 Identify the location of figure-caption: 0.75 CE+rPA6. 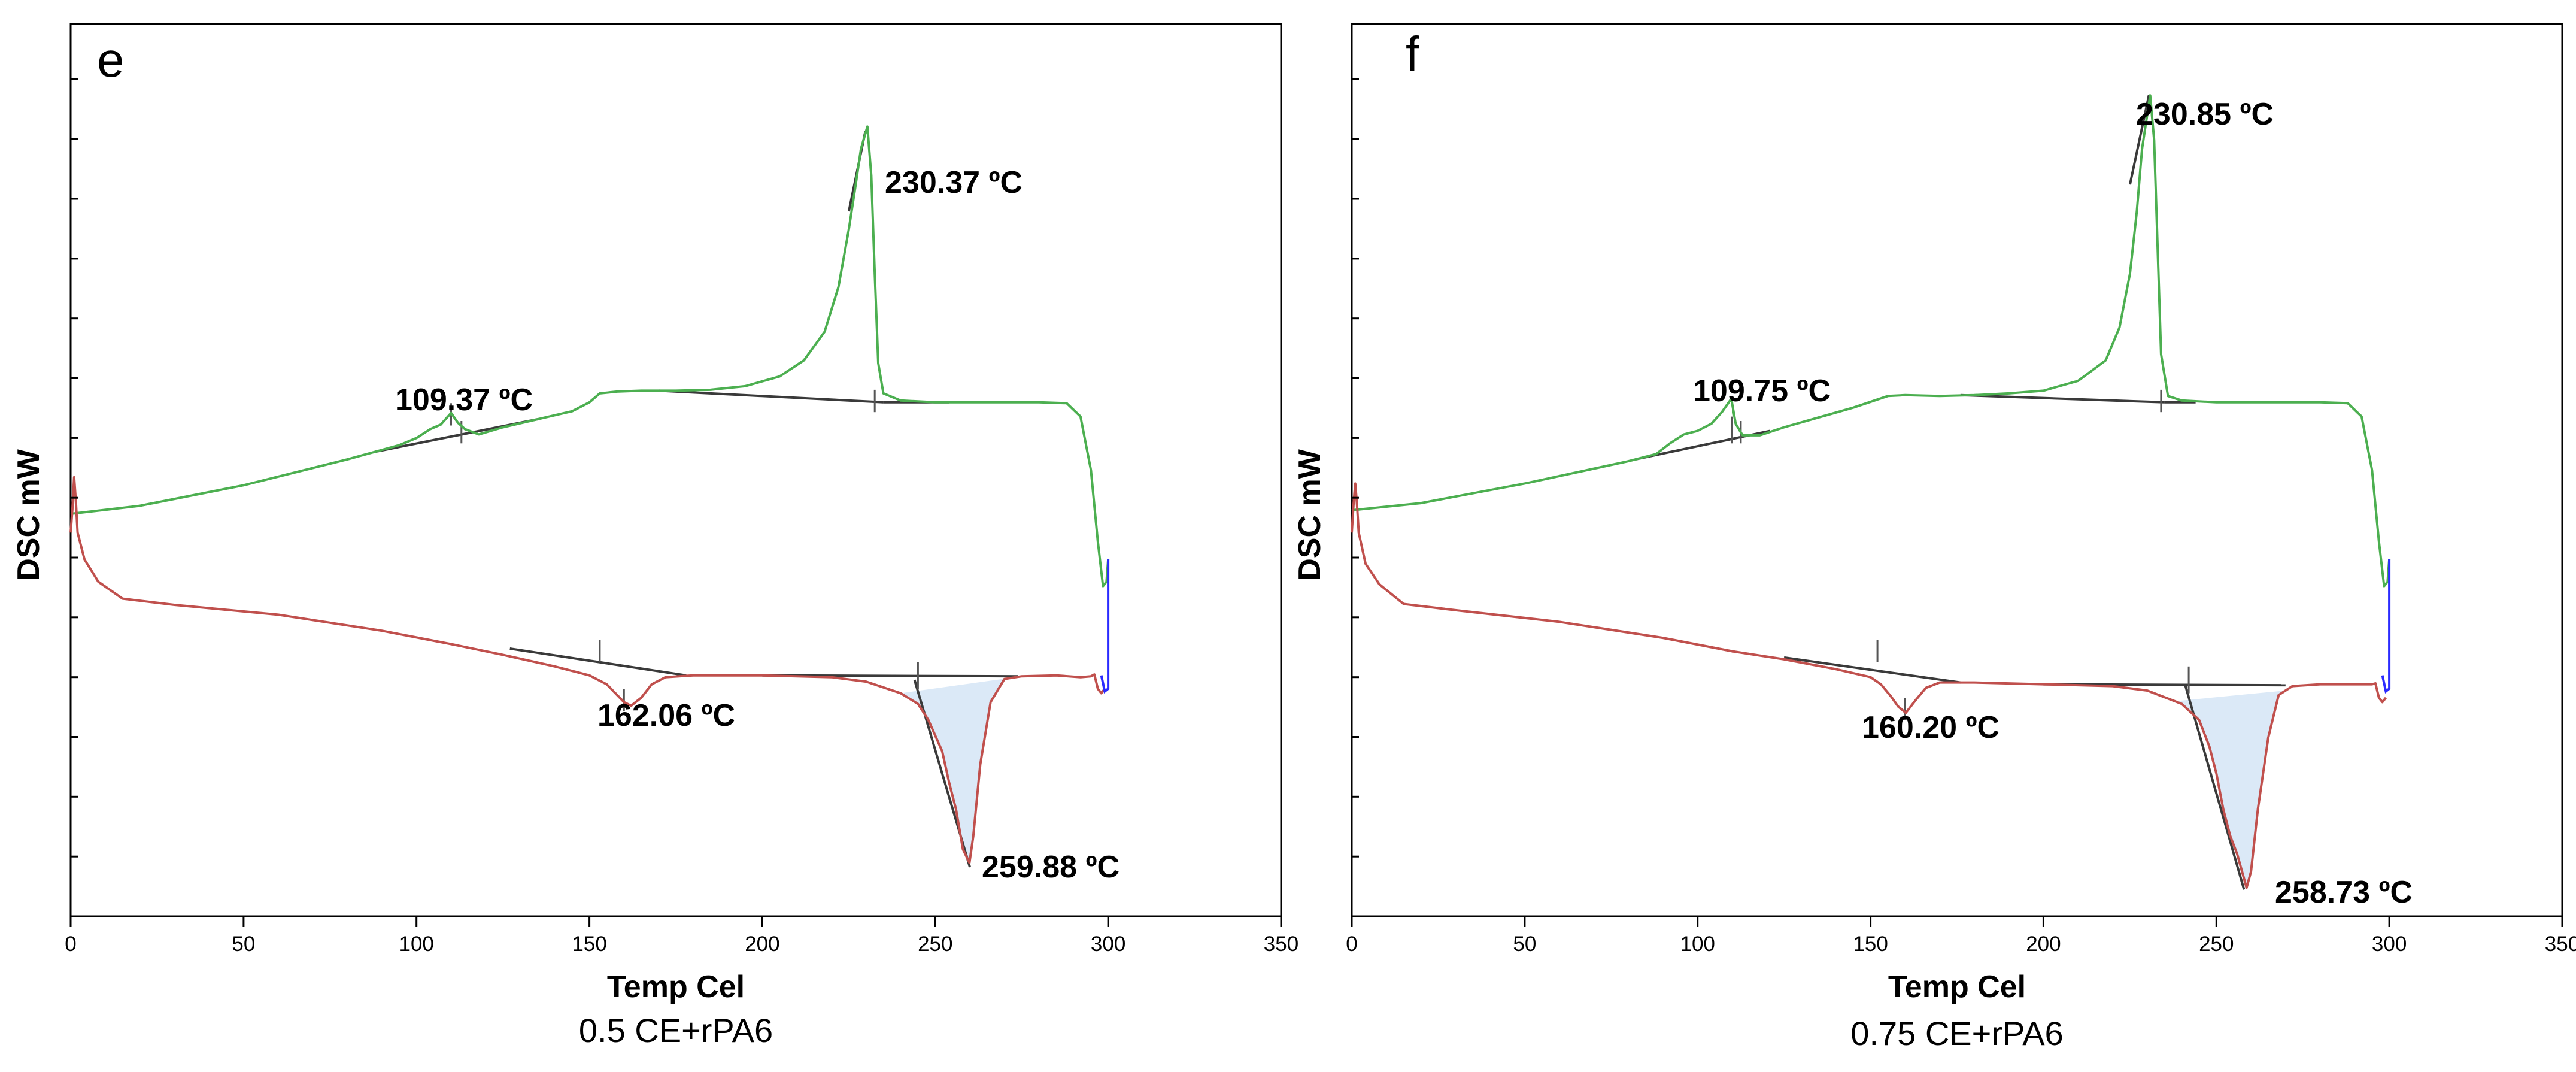
(1956, 1033).